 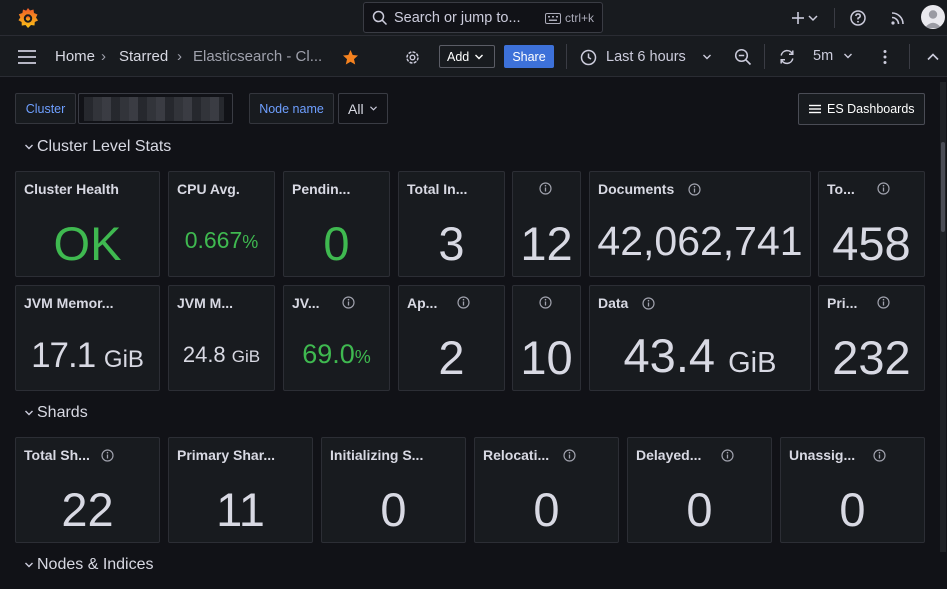 I want to click on user-avatar, so click(x=933, y=17).